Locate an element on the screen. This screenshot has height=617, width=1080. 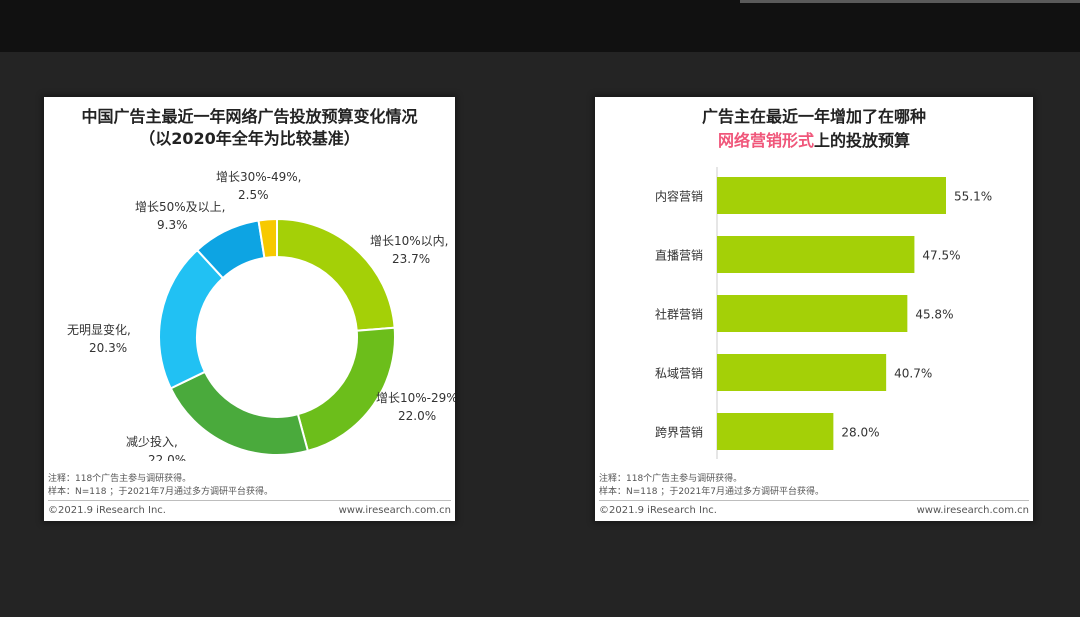
slice-label: 减少投入, is located at coordinates (152, 441).